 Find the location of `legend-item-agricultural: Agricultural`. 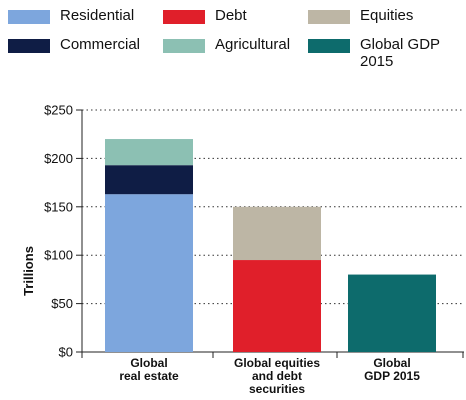

legend-item-agricultural: Agricultural is located at coordinates (226, 44).